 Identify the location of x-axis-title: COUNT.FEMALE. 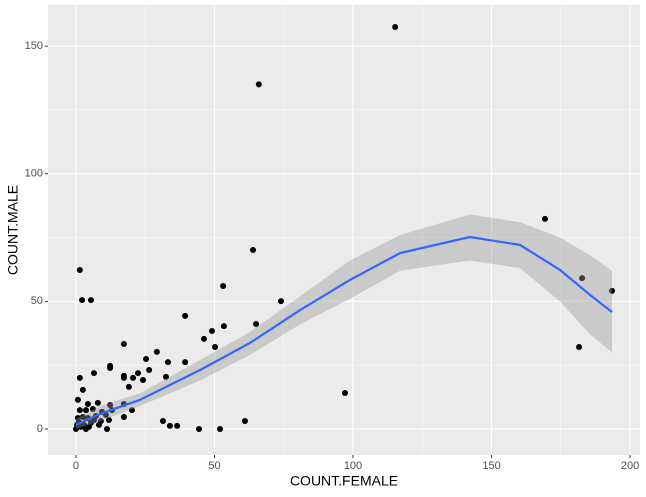
(344, 481).